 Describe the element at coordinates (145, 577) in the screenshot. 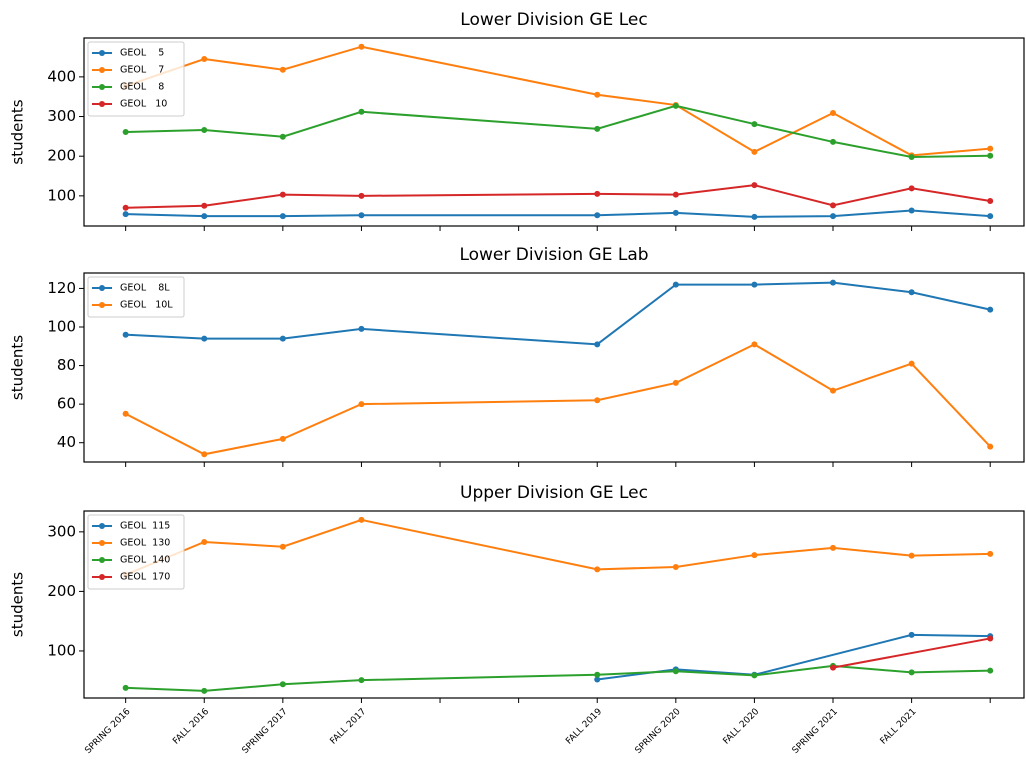

I see `legend-label: GEOL 170` at that location.